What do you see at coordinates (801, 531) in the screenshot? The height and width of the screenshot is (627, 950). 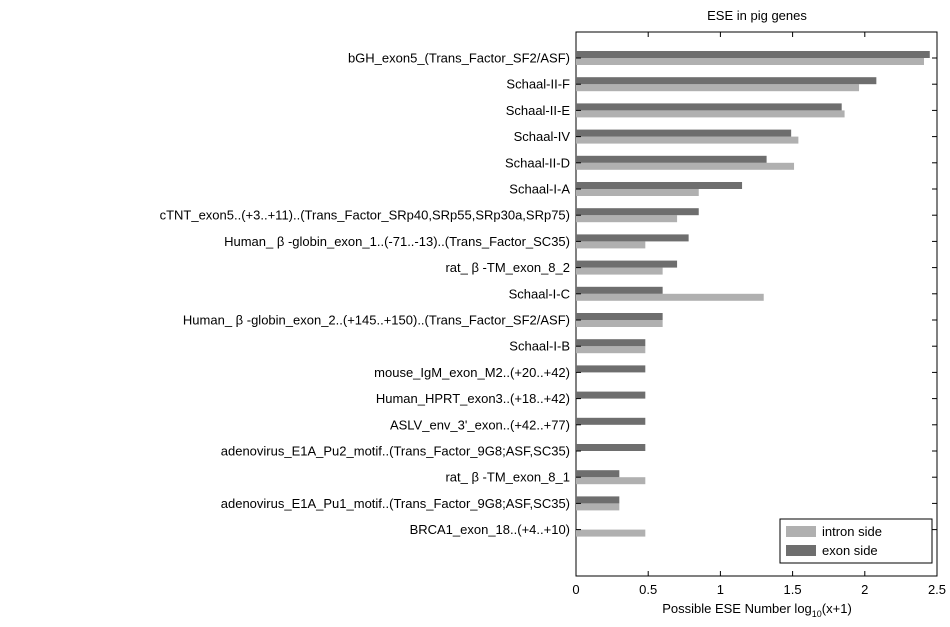 I see `legend-swatch-intron-side` at bounding box center [801, 531].